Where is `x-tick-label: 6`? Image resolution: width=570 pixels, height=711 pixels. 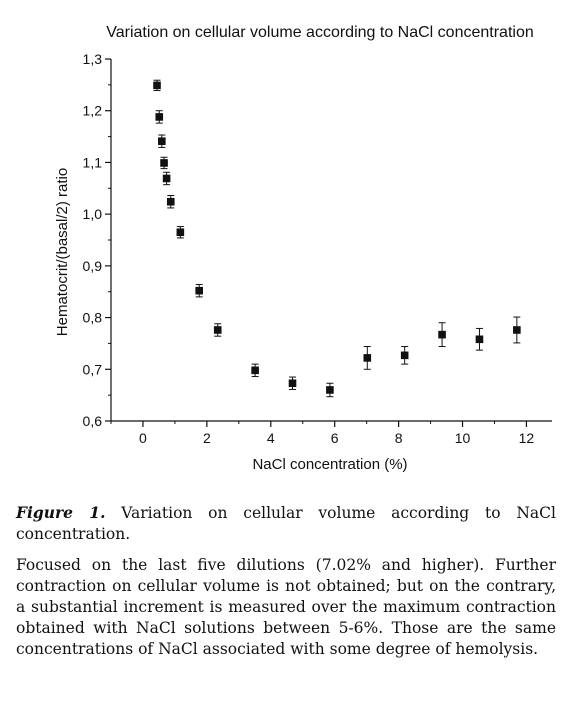
x-tick-label: 6 is located at coordinates (335, 438).